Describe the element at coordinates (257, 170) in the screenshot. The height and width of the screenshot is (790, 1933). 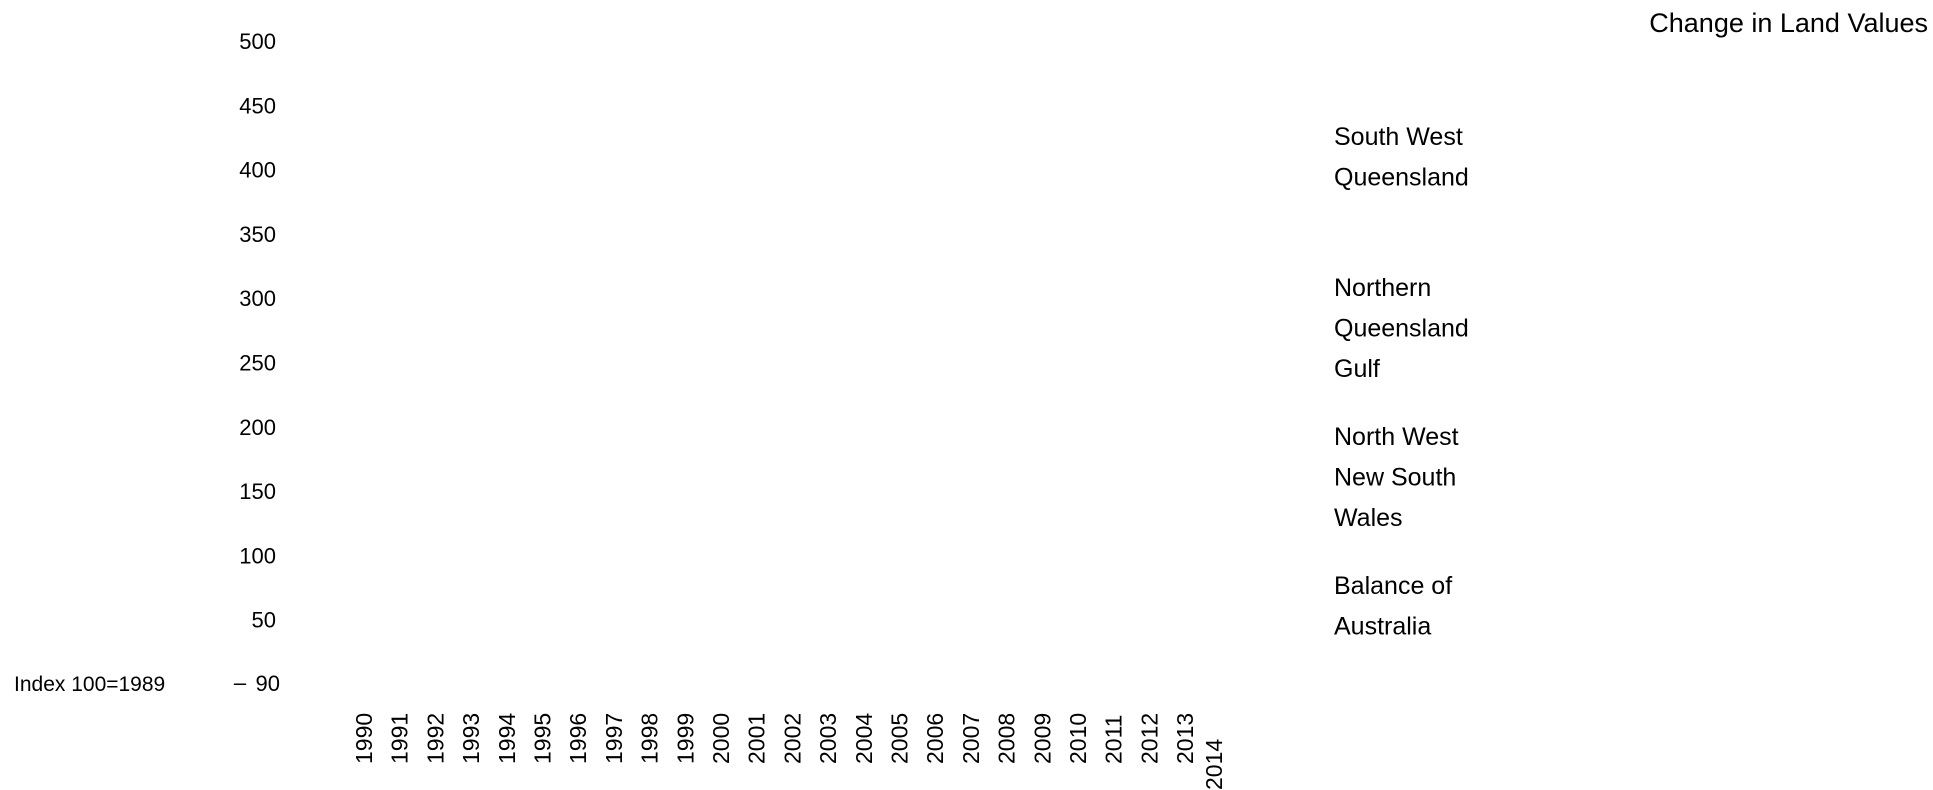
I see `y-tick-label: 400` at that location.